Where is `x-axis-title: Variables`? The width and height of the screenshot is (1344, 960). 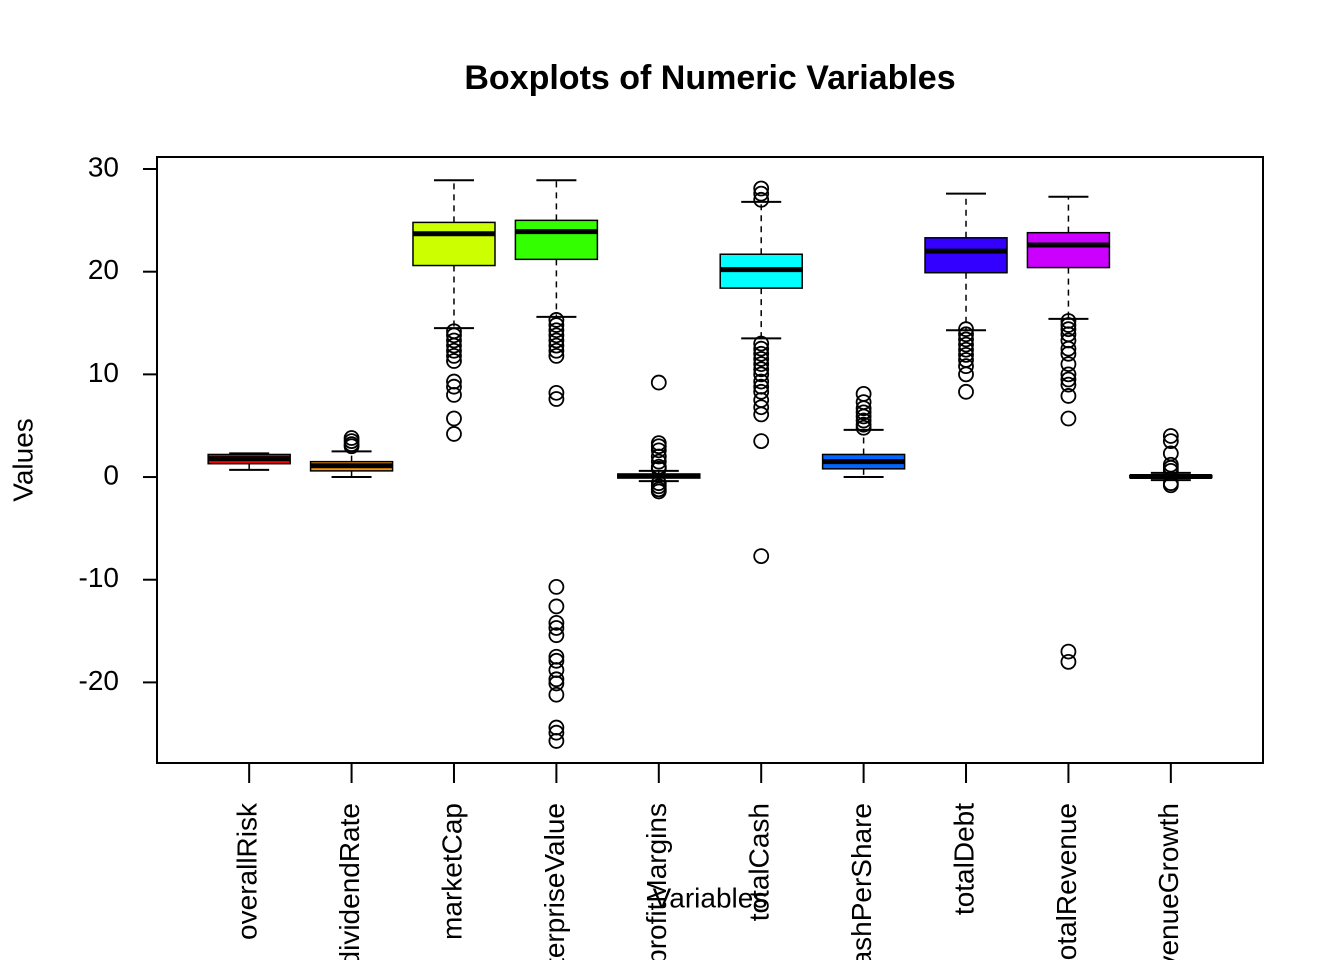 x-axis-title: Variables is located at coordinates (710, 897).